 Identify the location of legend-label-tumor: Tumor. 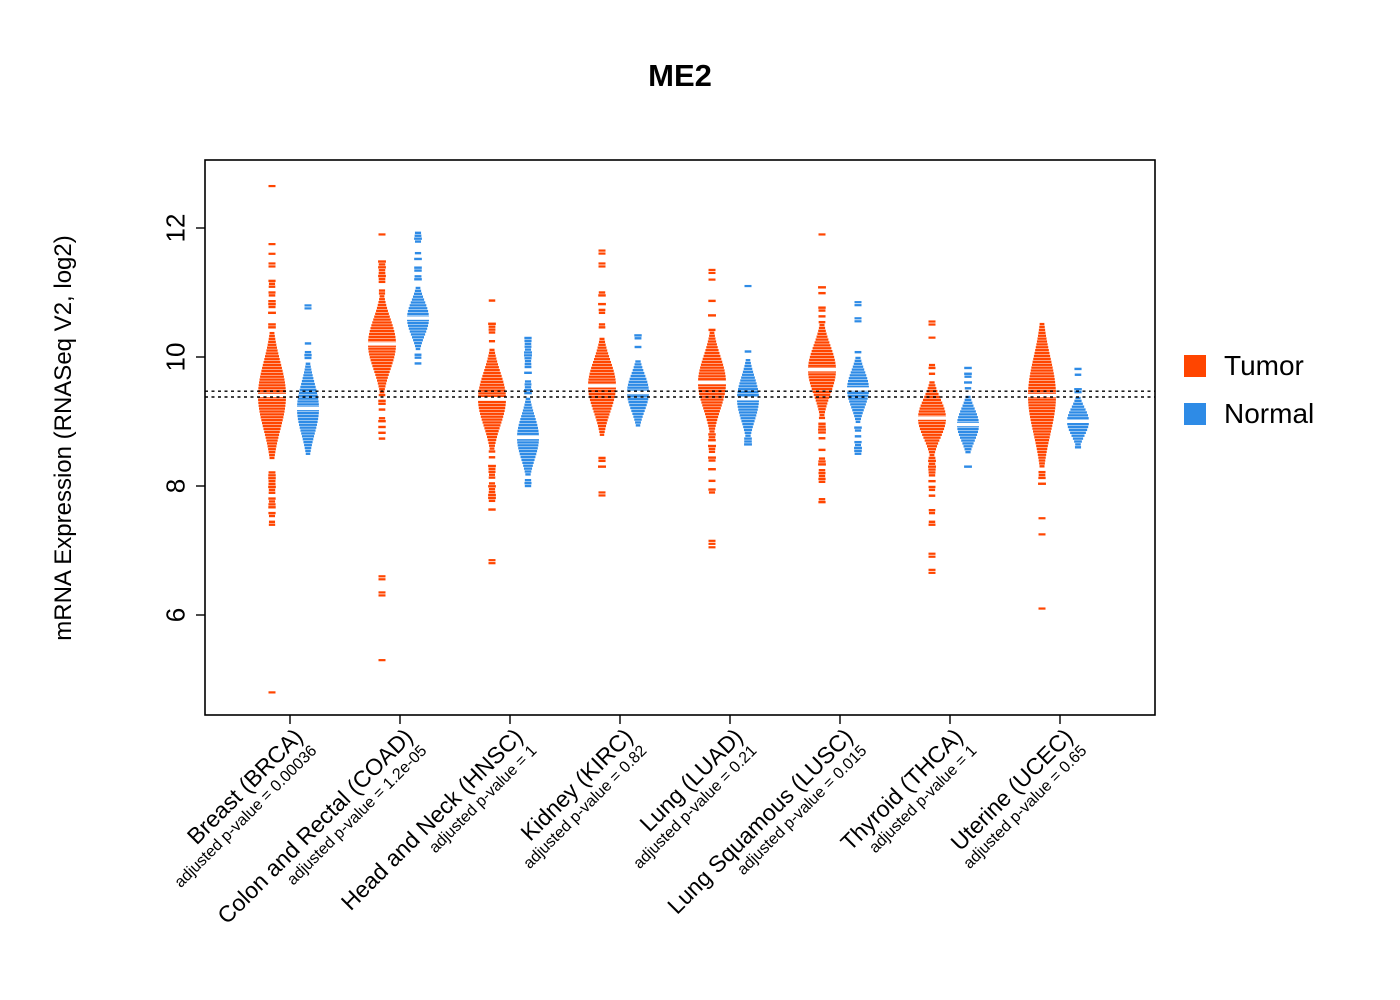
(1264, 365).